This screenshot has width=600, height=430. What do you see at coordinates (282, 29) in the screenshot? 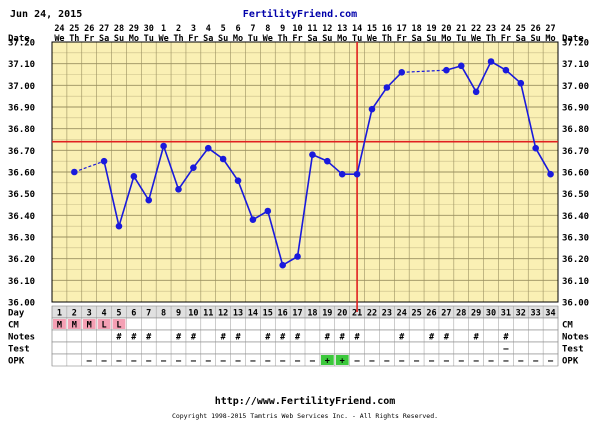
I see `date-label: 9` at bounding box center [282, 29].